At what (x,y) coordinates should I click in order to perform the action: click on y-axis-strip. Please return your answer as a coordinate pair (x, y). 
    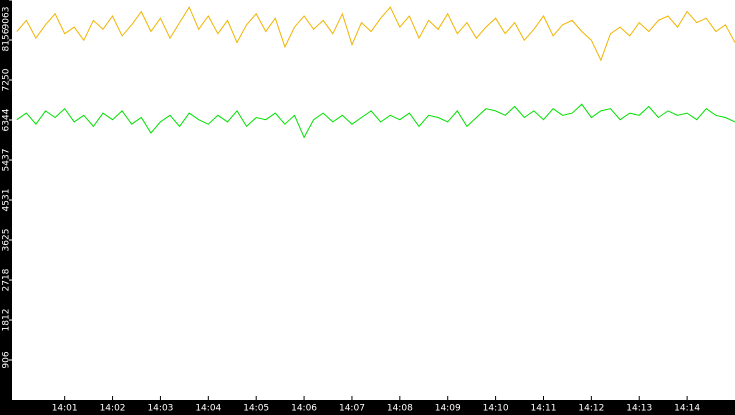
    Looking at the image, I should click on (6, 207).